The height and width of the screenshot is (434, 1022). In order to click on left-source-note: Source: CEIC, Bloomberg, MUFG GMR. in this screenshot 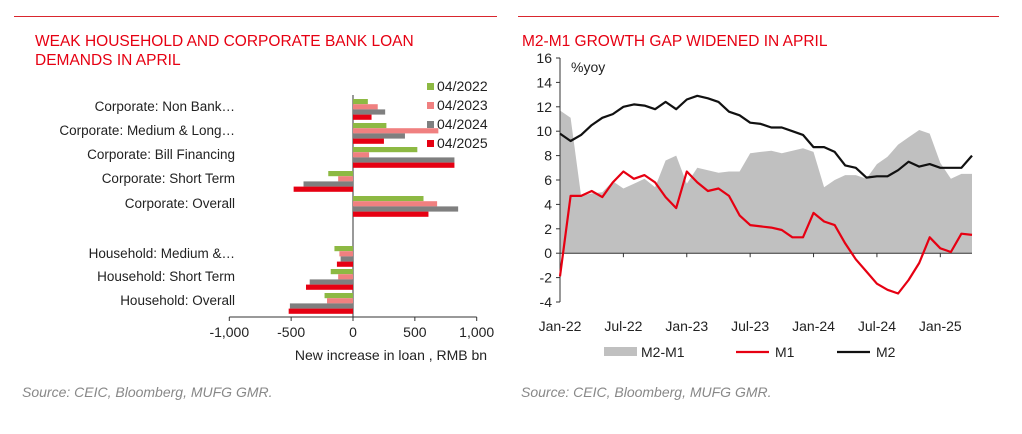, I will do `click(147, 392)`.